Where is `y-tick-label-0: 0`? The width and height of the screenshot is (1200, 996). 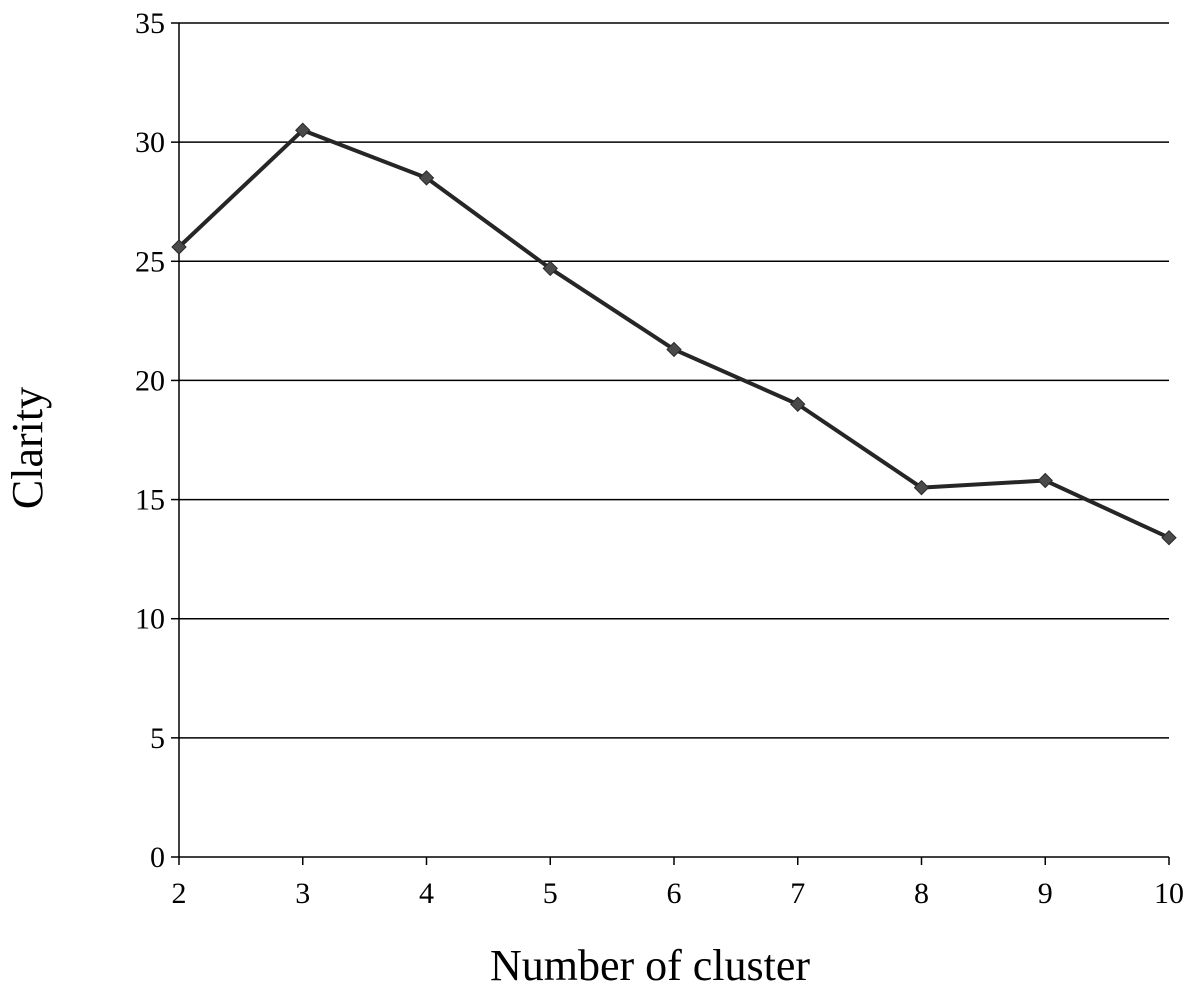
y-tick-label-0: 0 is located at coordinates (157, 857).